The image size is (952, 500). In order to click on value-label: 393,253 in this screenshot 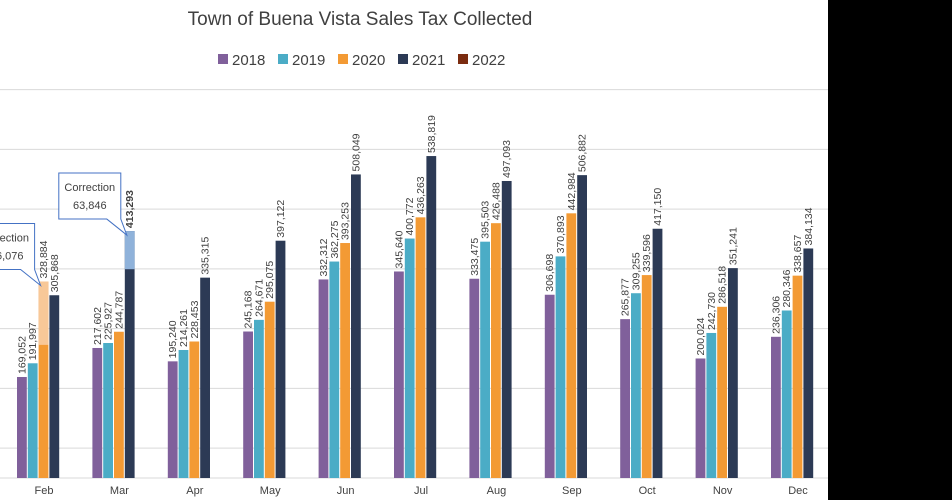, I will do `click(346, 221)`.